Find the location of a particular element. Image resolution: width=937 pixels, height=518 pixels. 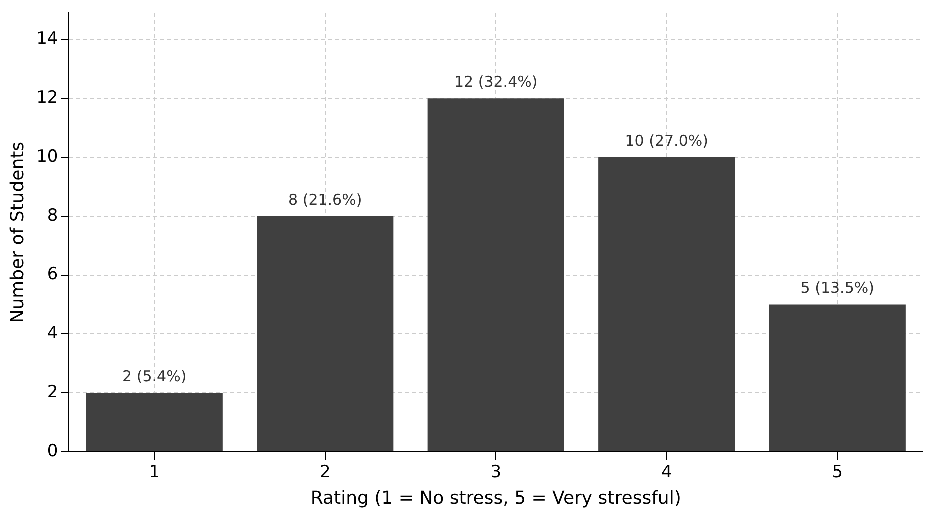

y-tick-label: 14 is located at coordinates (47, 39).